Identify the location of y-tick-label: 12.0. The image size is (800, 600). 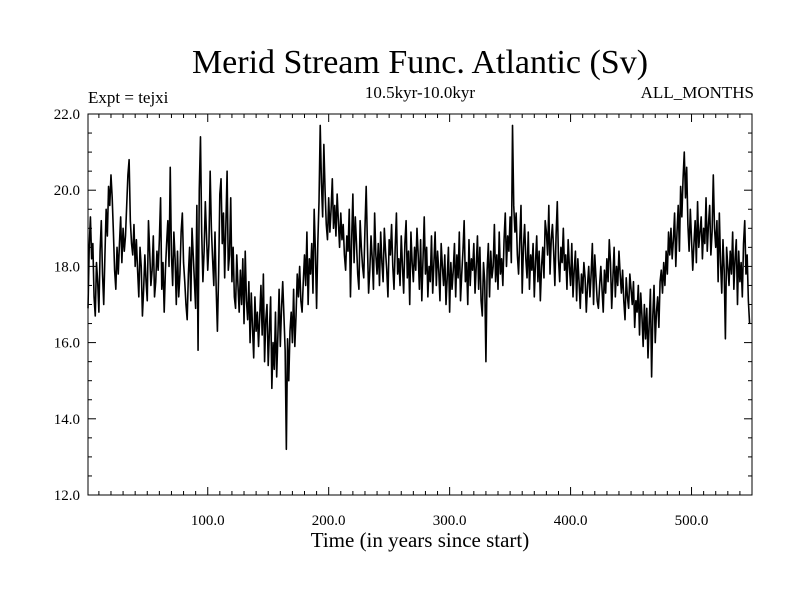
(67, 496).